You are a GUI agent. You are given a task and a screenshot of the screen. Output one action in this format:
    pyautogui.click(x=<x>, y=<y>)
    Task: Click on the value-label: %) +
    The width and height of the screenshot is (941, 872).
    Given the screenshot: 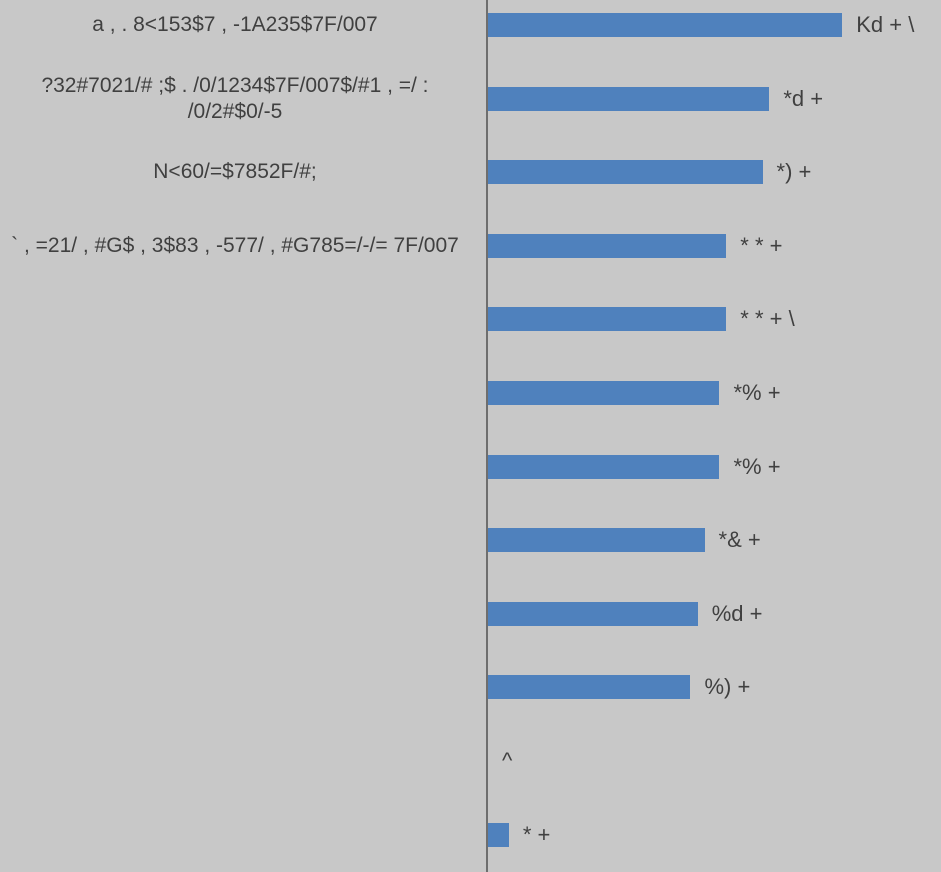 What is the action you would take?
    pyautogui.click(x=727, y=687)
    